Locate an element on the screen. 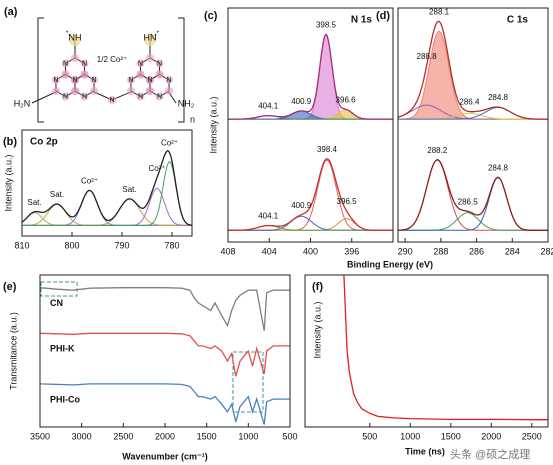 Image resolution: width=553 pixels, height=465 pixels. series-label: CN is located at coordinates (56, 303).